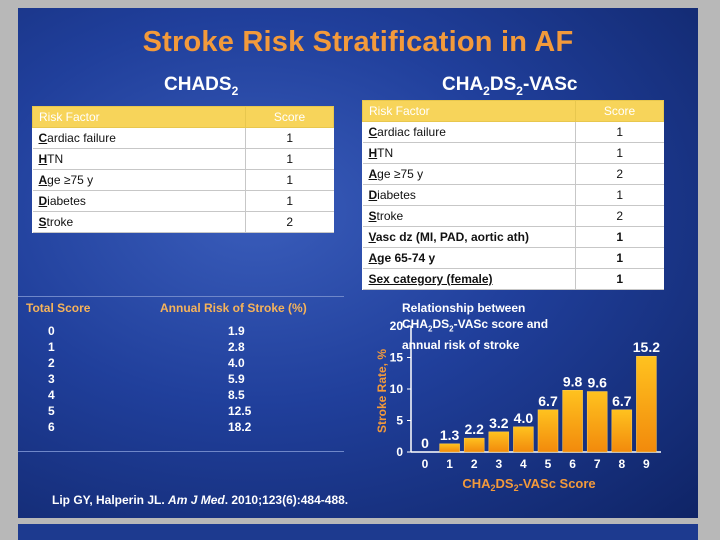 The image size is (720, 540). I want to click on x-tick-label: 5, so click(548, 464).